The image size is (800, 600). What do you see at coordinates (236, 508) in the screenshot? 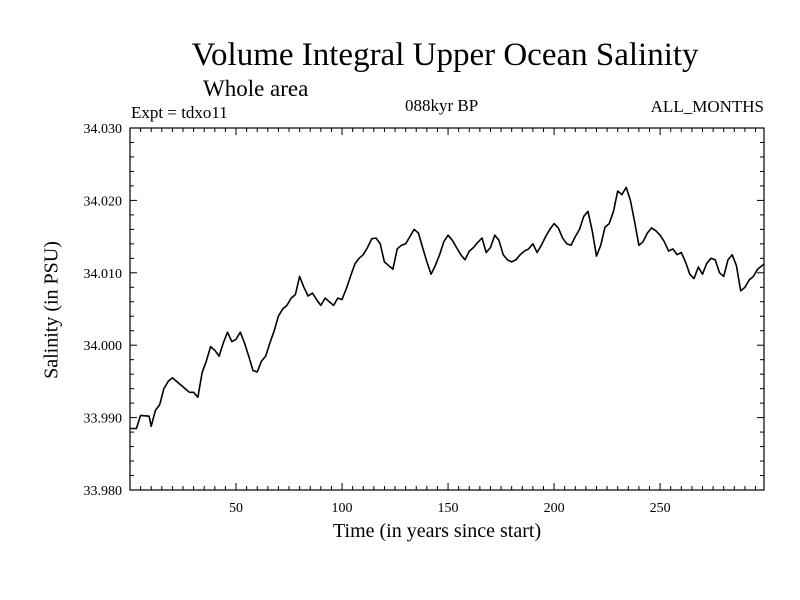
I see `x-tick-label: 50` at bounding box center [236, 508].